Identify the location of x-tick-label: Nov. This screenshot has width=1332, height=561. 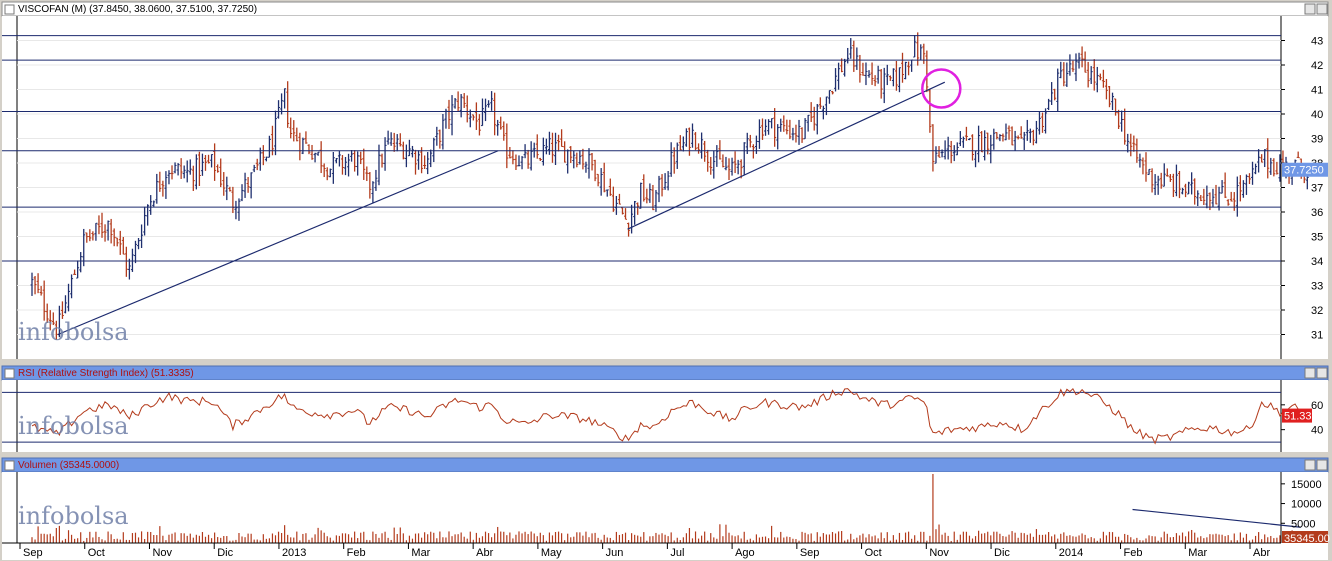
(162, 553).